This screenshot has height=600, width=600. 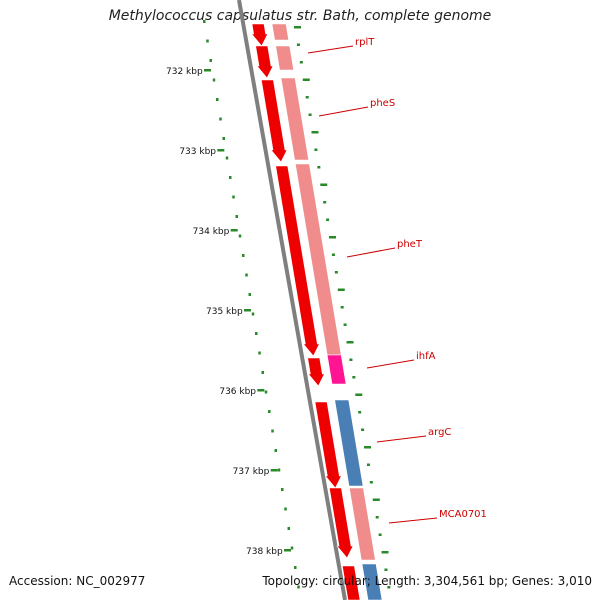 I want to click on gene-label: pheT, so click(x=410, y=244).